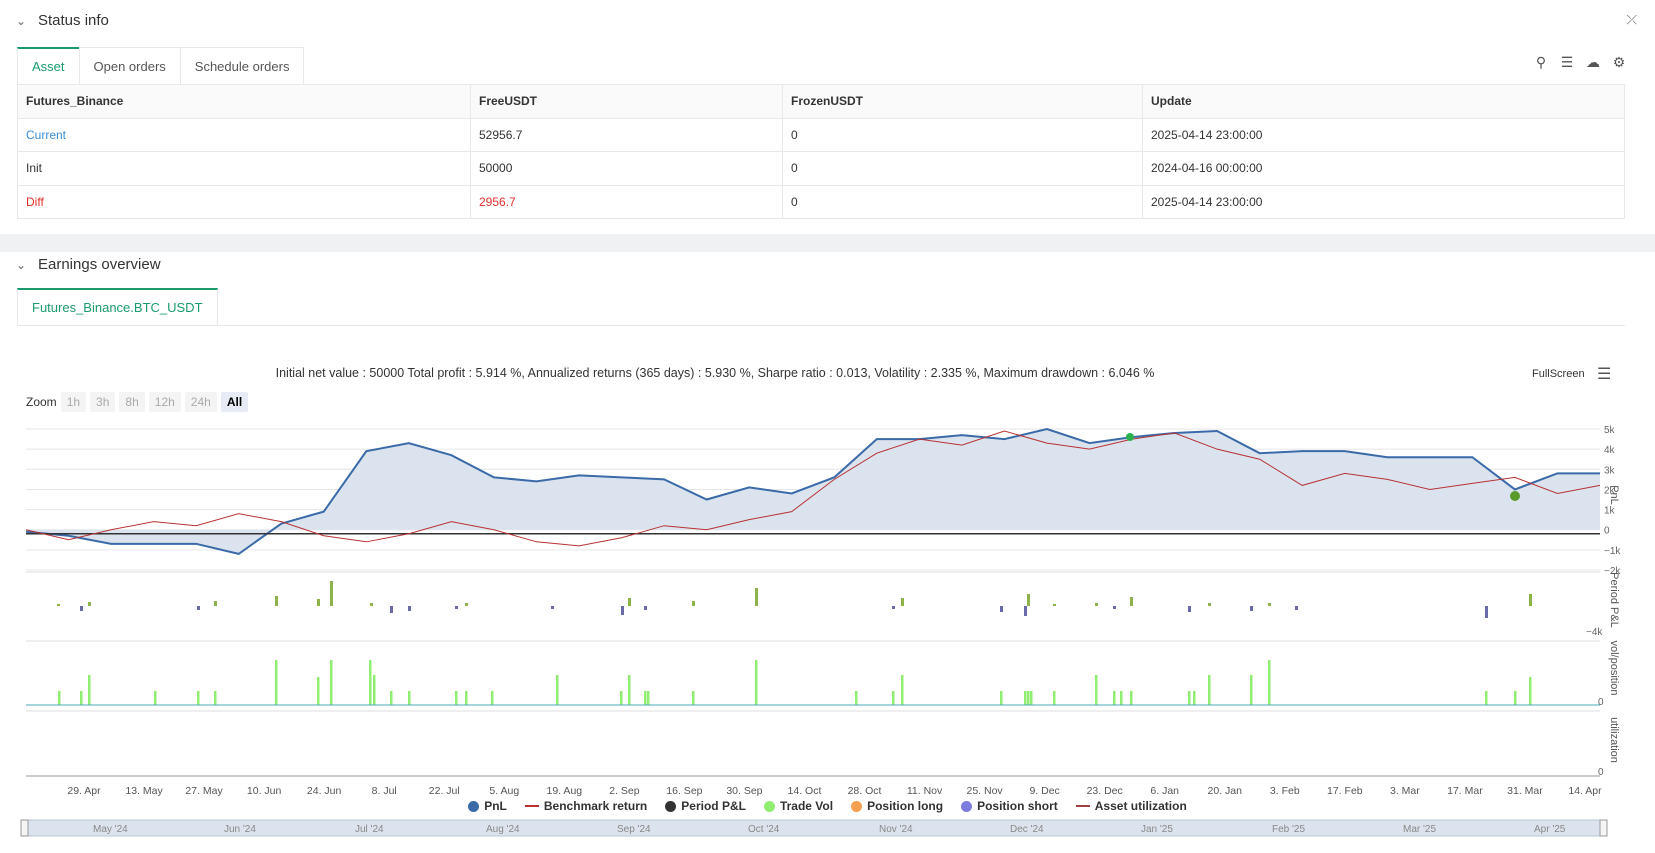 The image size is (1655, 853). Describe the element at coordinates (1631, 19) in the screenshot. I see `collapse-icon: ⤫` at that location.